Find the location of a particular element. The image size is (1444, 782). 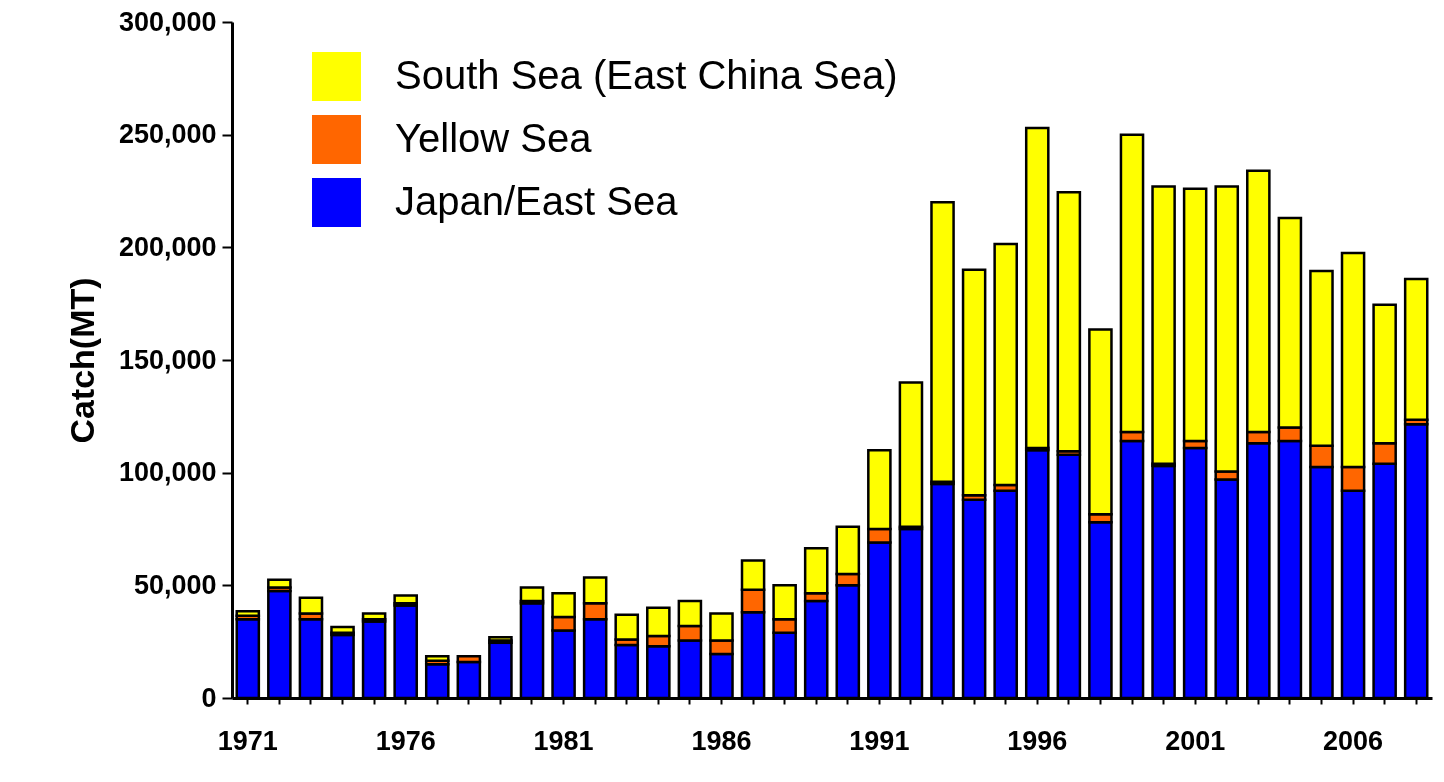

x-tick-label: 1981 is located at coordinates (563, 740).